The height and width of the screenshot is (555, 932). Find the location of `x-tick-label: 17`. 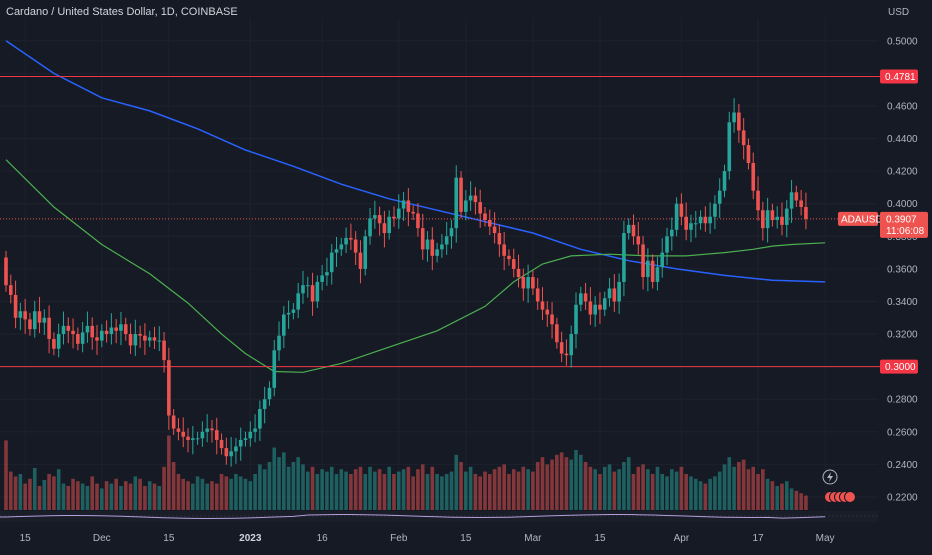

x-tick-label: 17 is located at coordinates (758, 538).